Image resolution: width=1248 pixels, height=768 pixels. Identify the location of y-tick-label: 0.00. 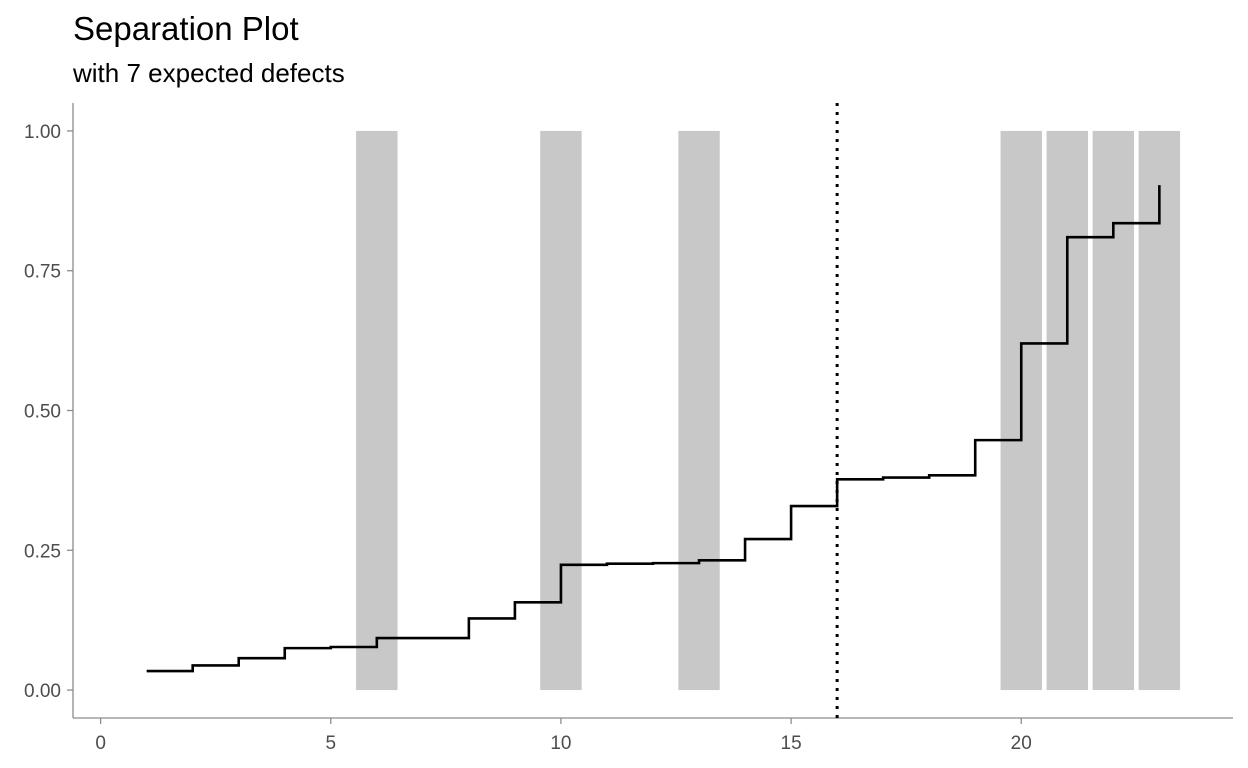
(42, 691).